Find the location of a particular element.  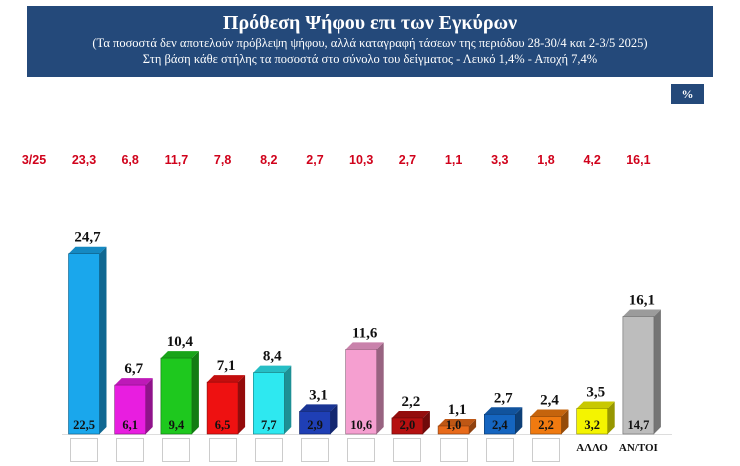

bar-value-label: 6,7 is located at coordinates (133, 369).